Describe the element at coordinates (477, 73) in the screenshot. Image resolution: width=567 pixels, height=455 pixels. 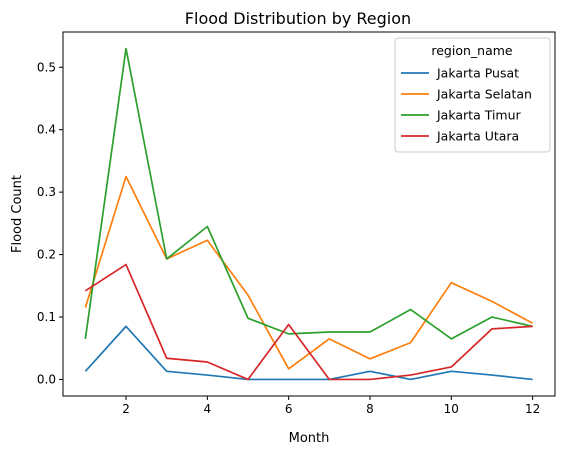
I see `legend-label: Jakarta Pusat` at that location.